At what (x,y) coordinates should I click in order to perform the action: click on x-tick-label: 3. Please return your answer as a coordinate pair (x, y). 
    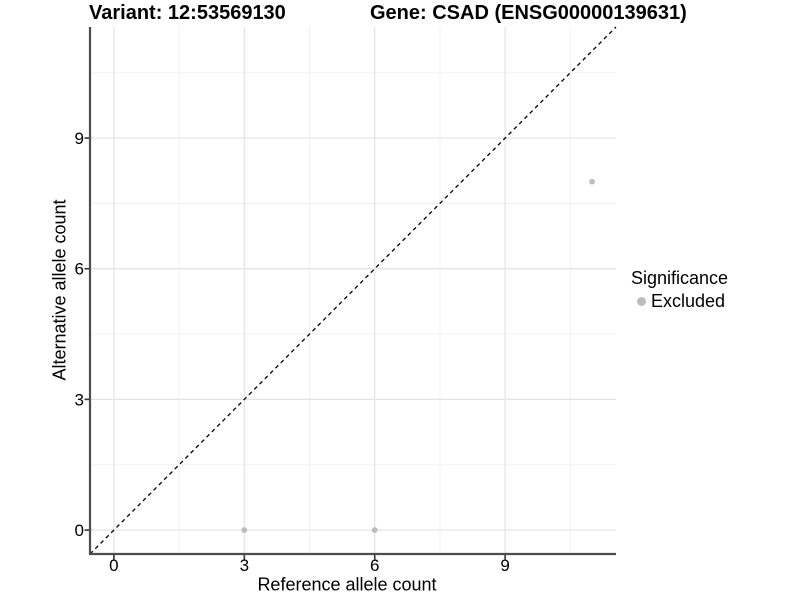
    Looking at the image, I should click on (244, 565).